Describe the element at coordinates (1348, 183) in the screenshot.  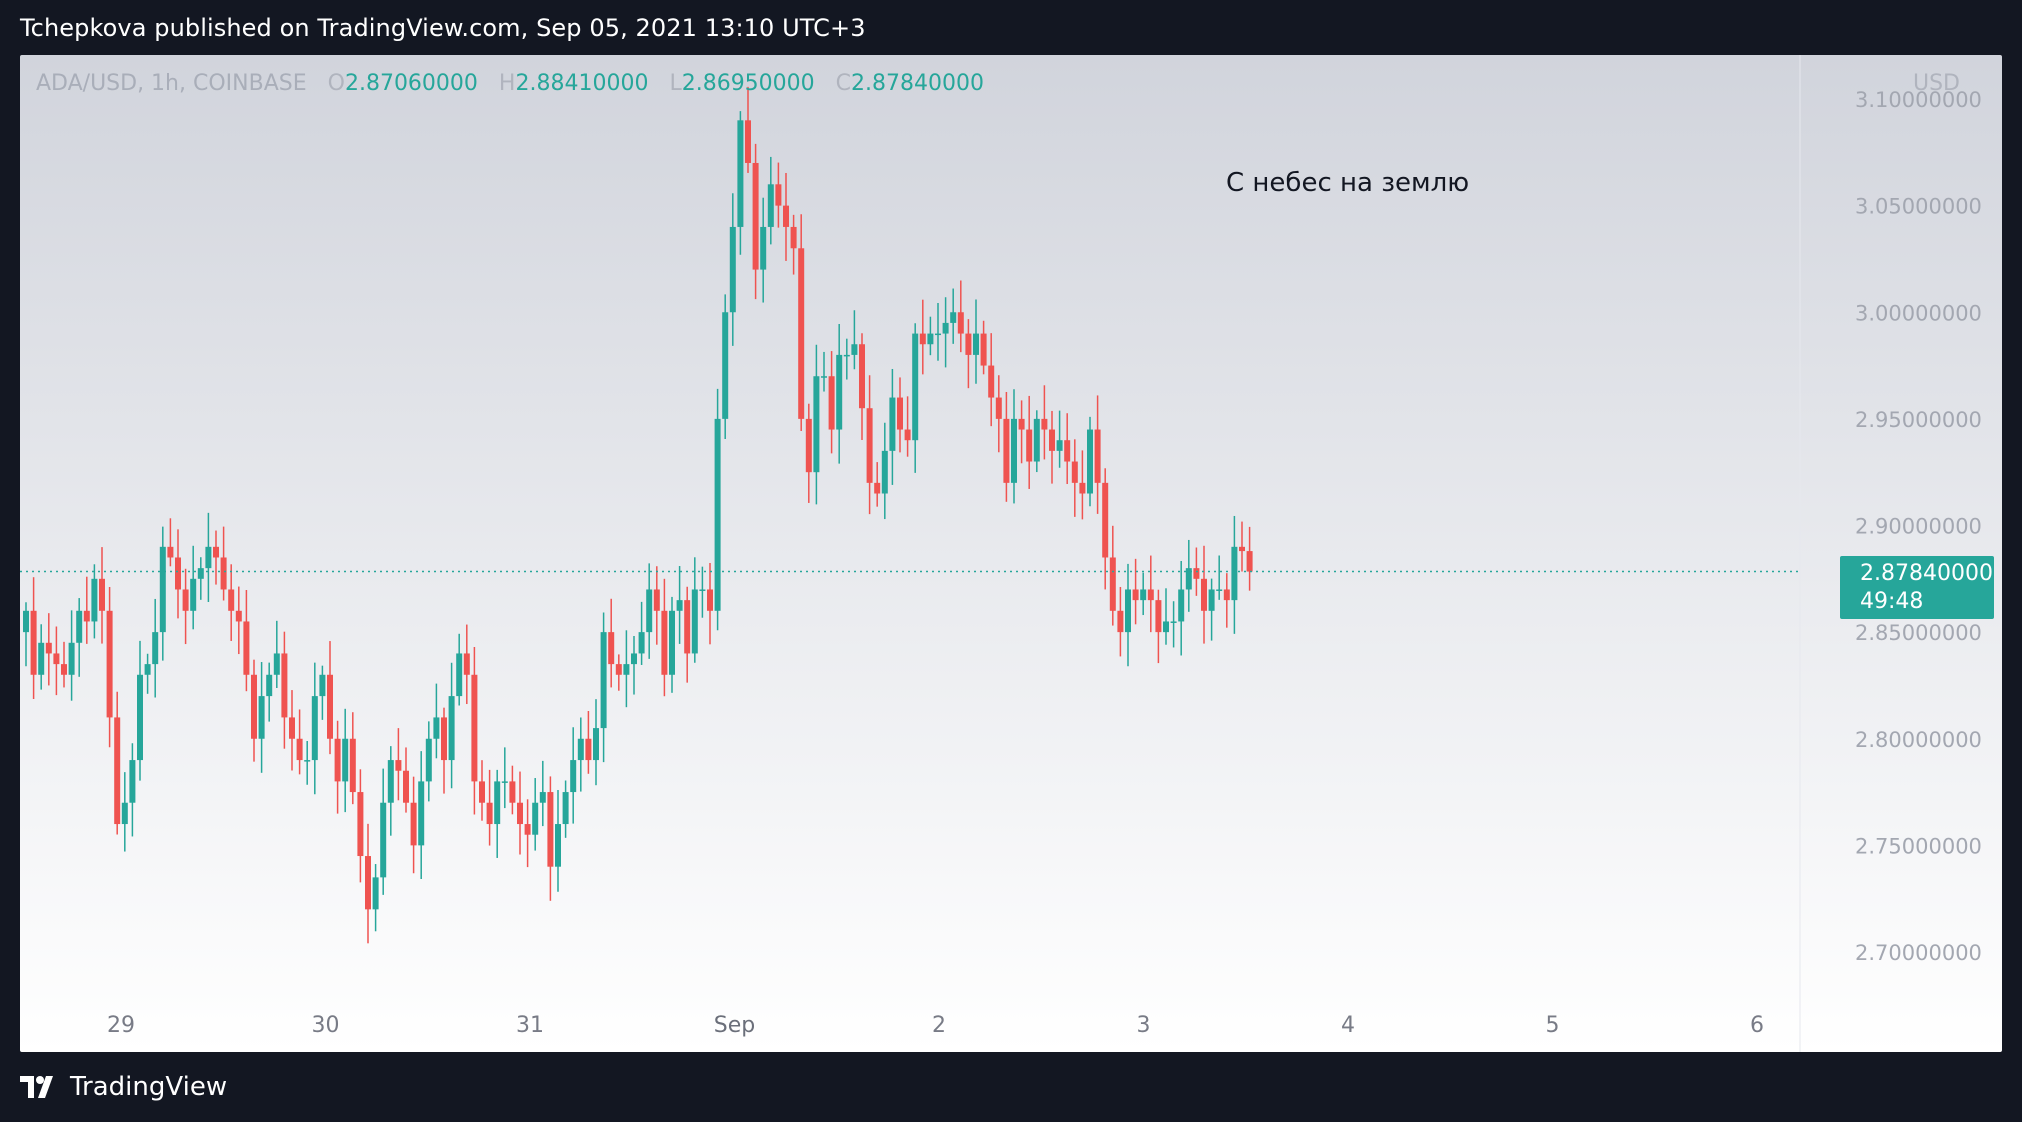
I see `chart-annotation: С небес на землю` at that location.